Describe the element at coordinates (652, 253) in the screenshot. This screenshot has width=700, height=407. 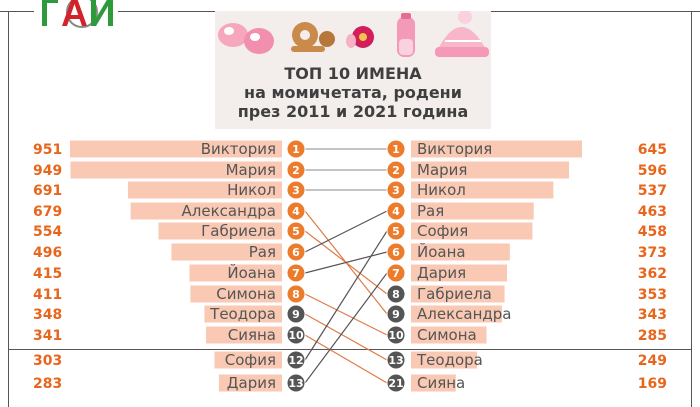
I see `value-label-2021: 373` at that location.